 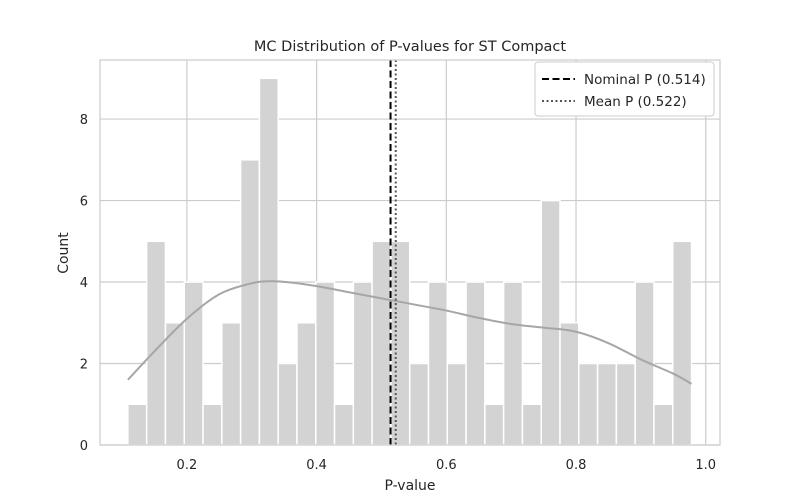 I want to click on x-tick-label: 1.0, so click(x=705, y=465).